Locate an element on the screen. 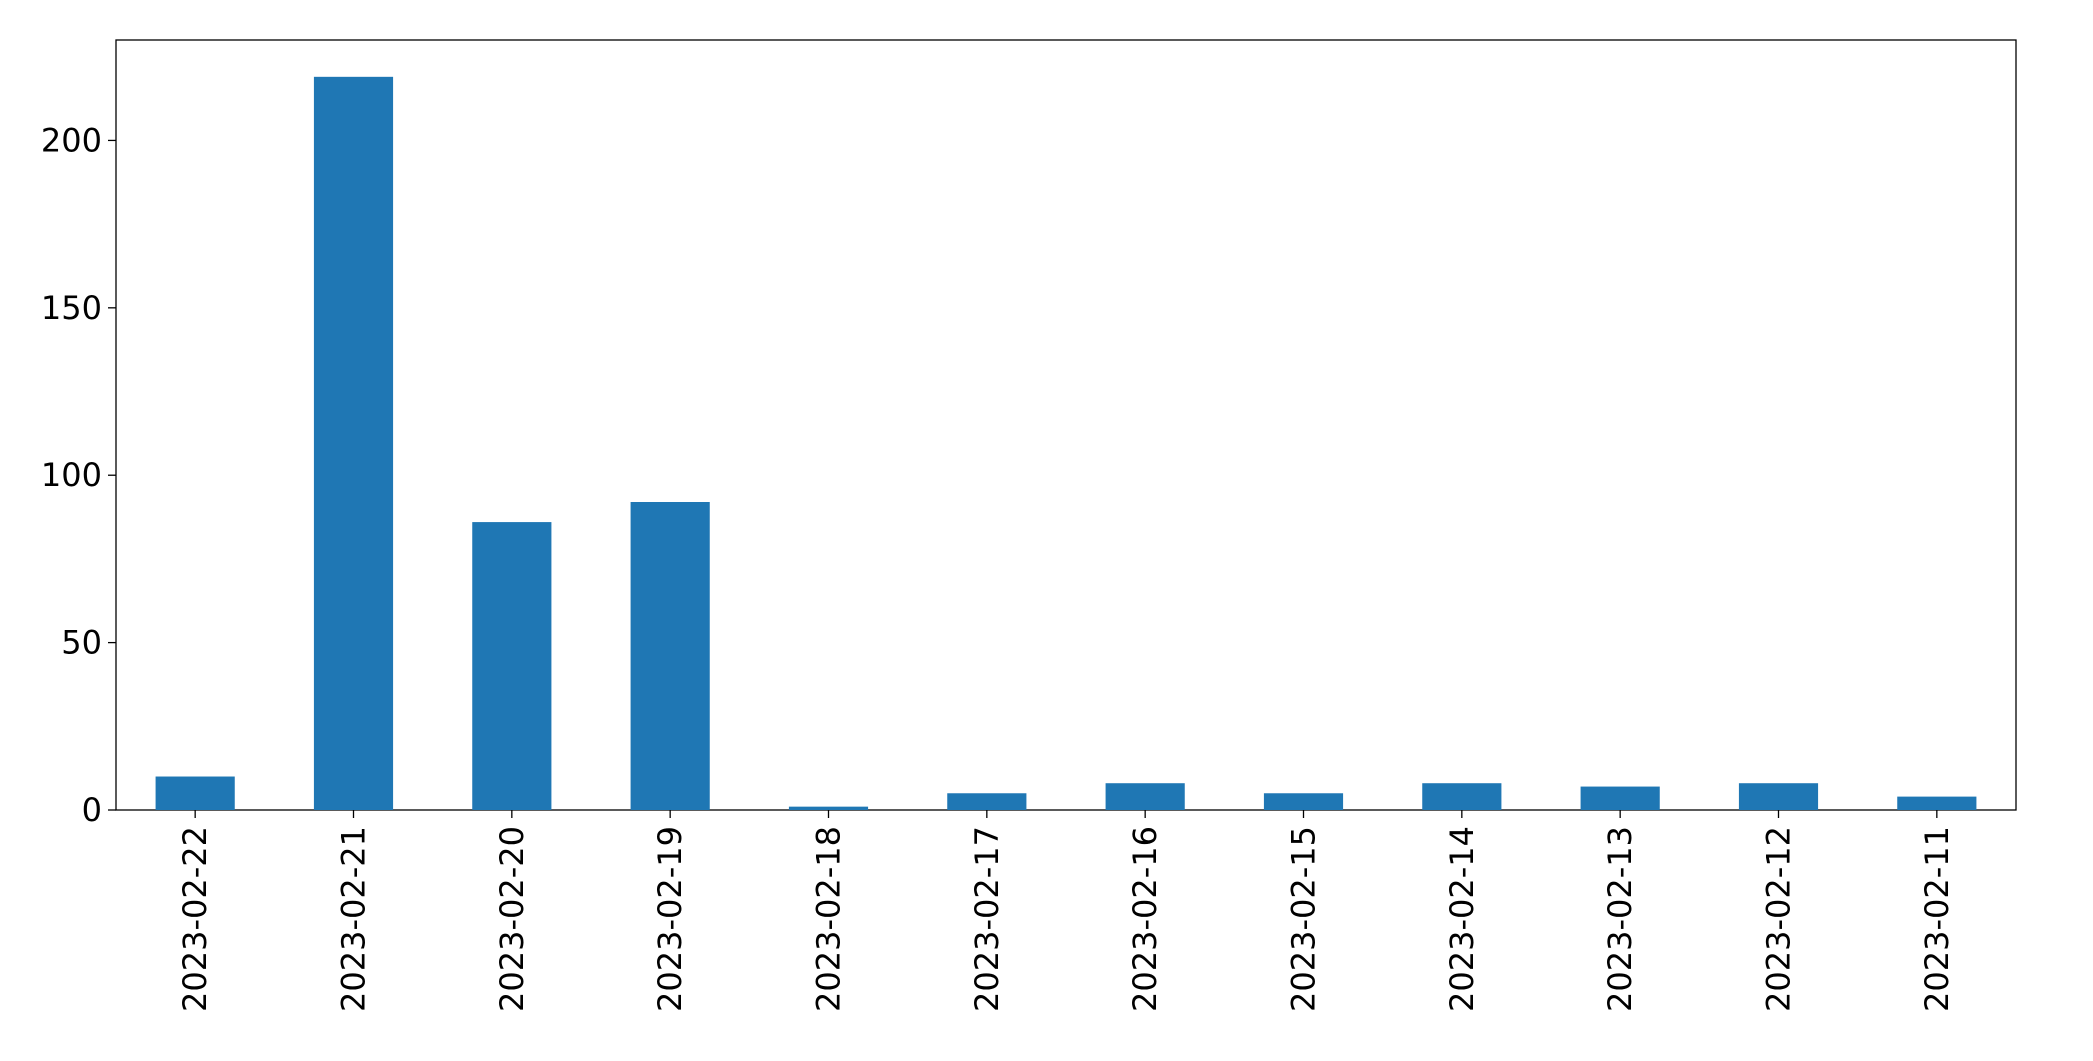  x-tick-label: 2023-02-15 is located at coordinates (1304, 919).